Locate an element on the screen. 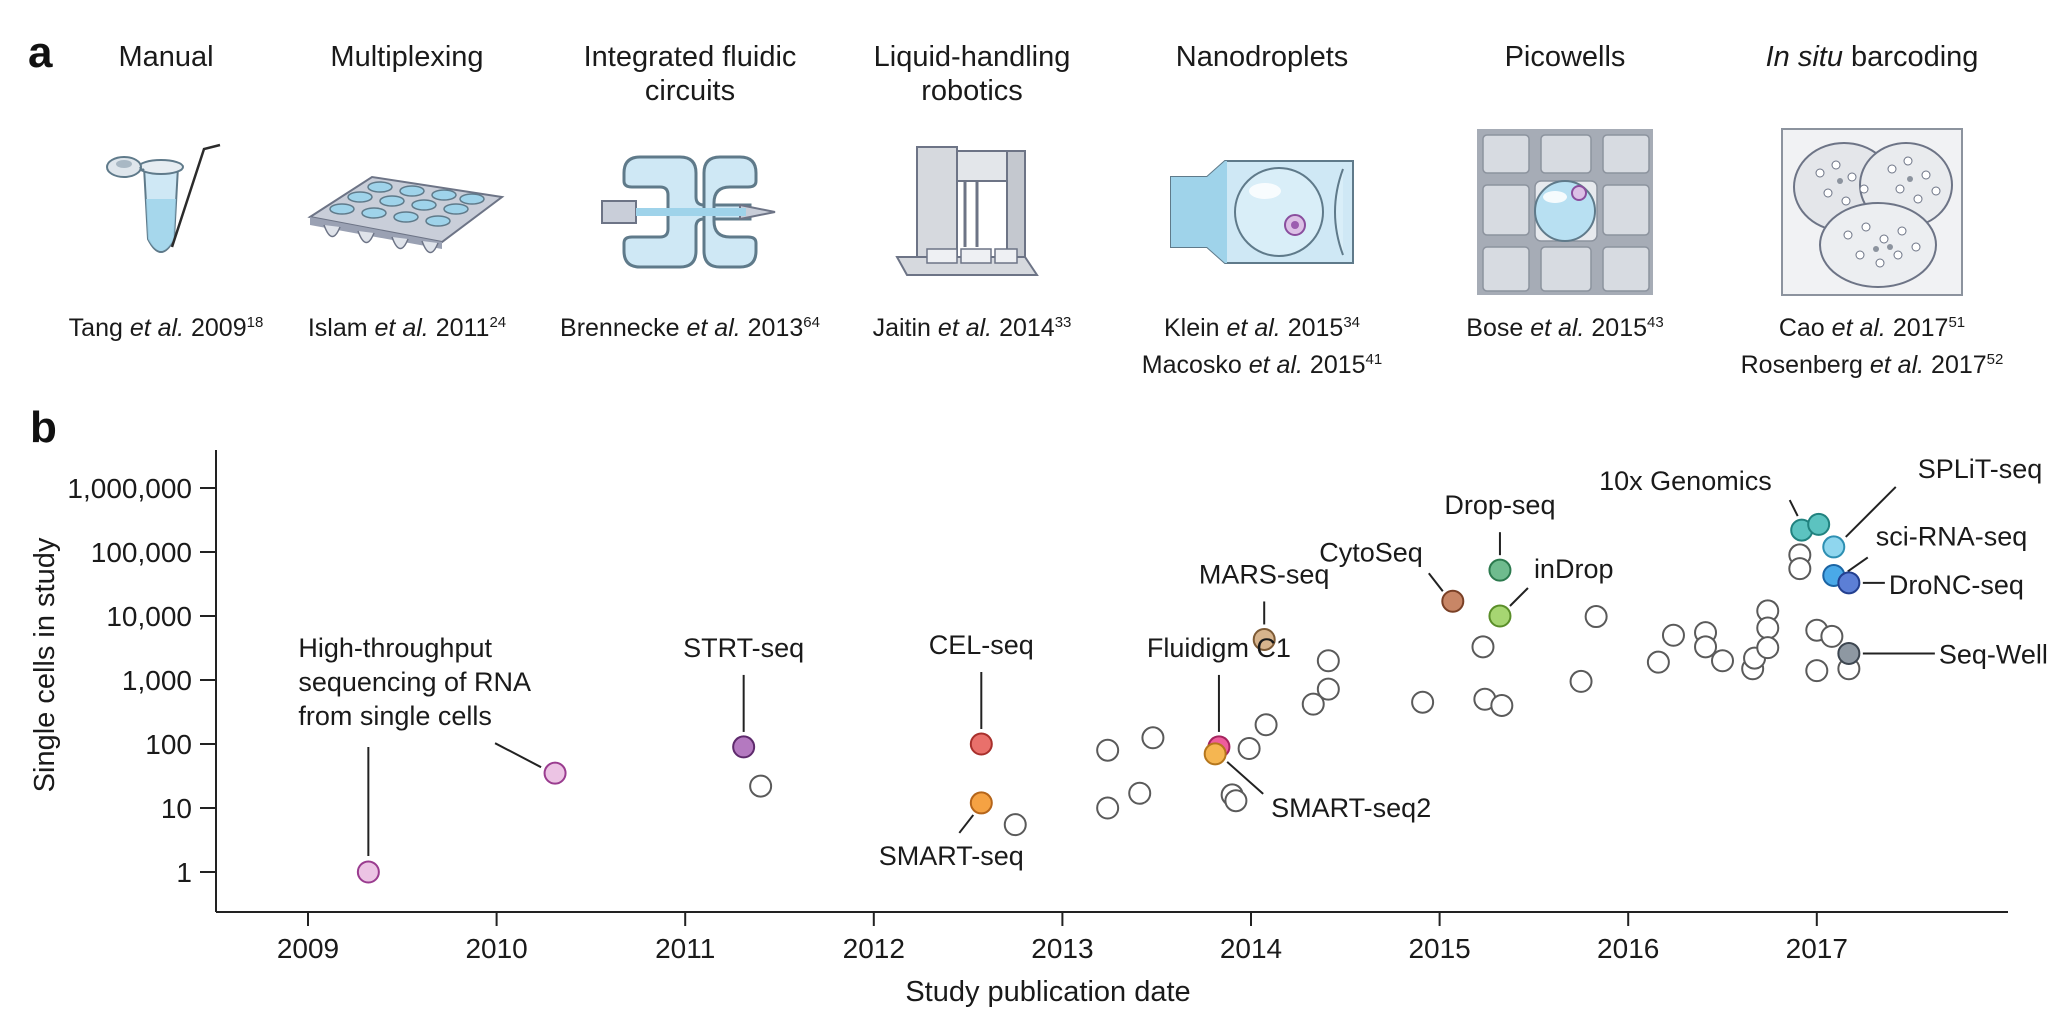 This screenshot has width=2055, height=1019. method-title: Integrated fluidic circuits is located at coordinates (690, 74).